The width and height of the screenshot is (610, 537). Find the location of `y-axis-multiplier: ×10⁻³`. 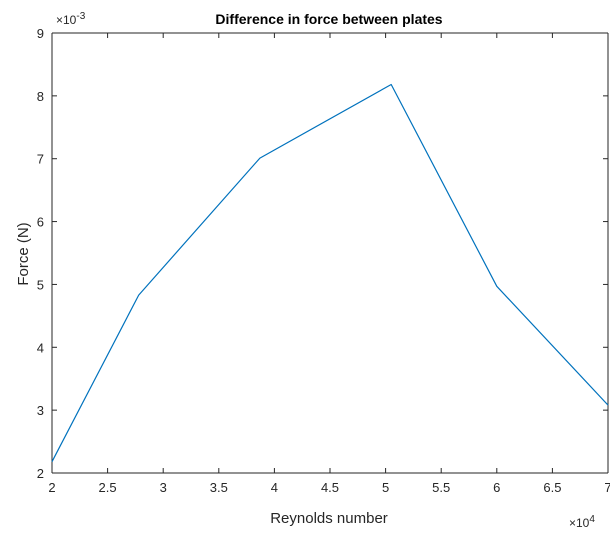

y-axis-multiplier: ×10⁻³ is located at coordinates (71, 19).